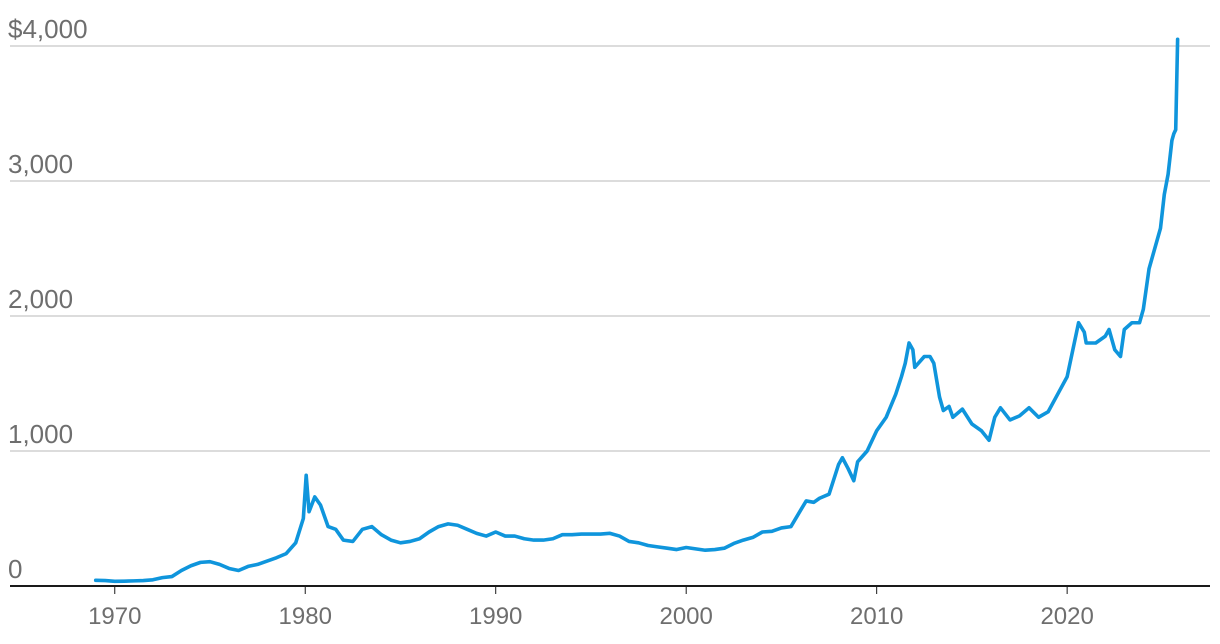  What do you see at coordinates (114, 616) in the screenshot?
I see `x-tick-label-1970: 1970` at bounding box center [114, 616].